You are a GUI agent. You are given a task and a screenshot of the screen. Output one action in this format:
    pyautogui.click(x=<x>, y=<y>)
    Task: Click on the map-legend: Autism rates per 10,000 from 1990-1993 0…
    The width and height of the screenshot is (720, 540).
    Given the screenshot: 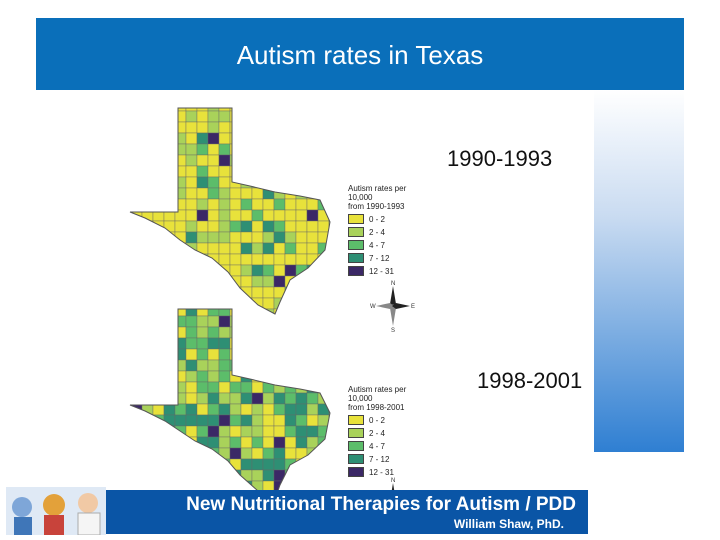 What is the action you would take?
    pyautogui.click(x=386, y=230)
    